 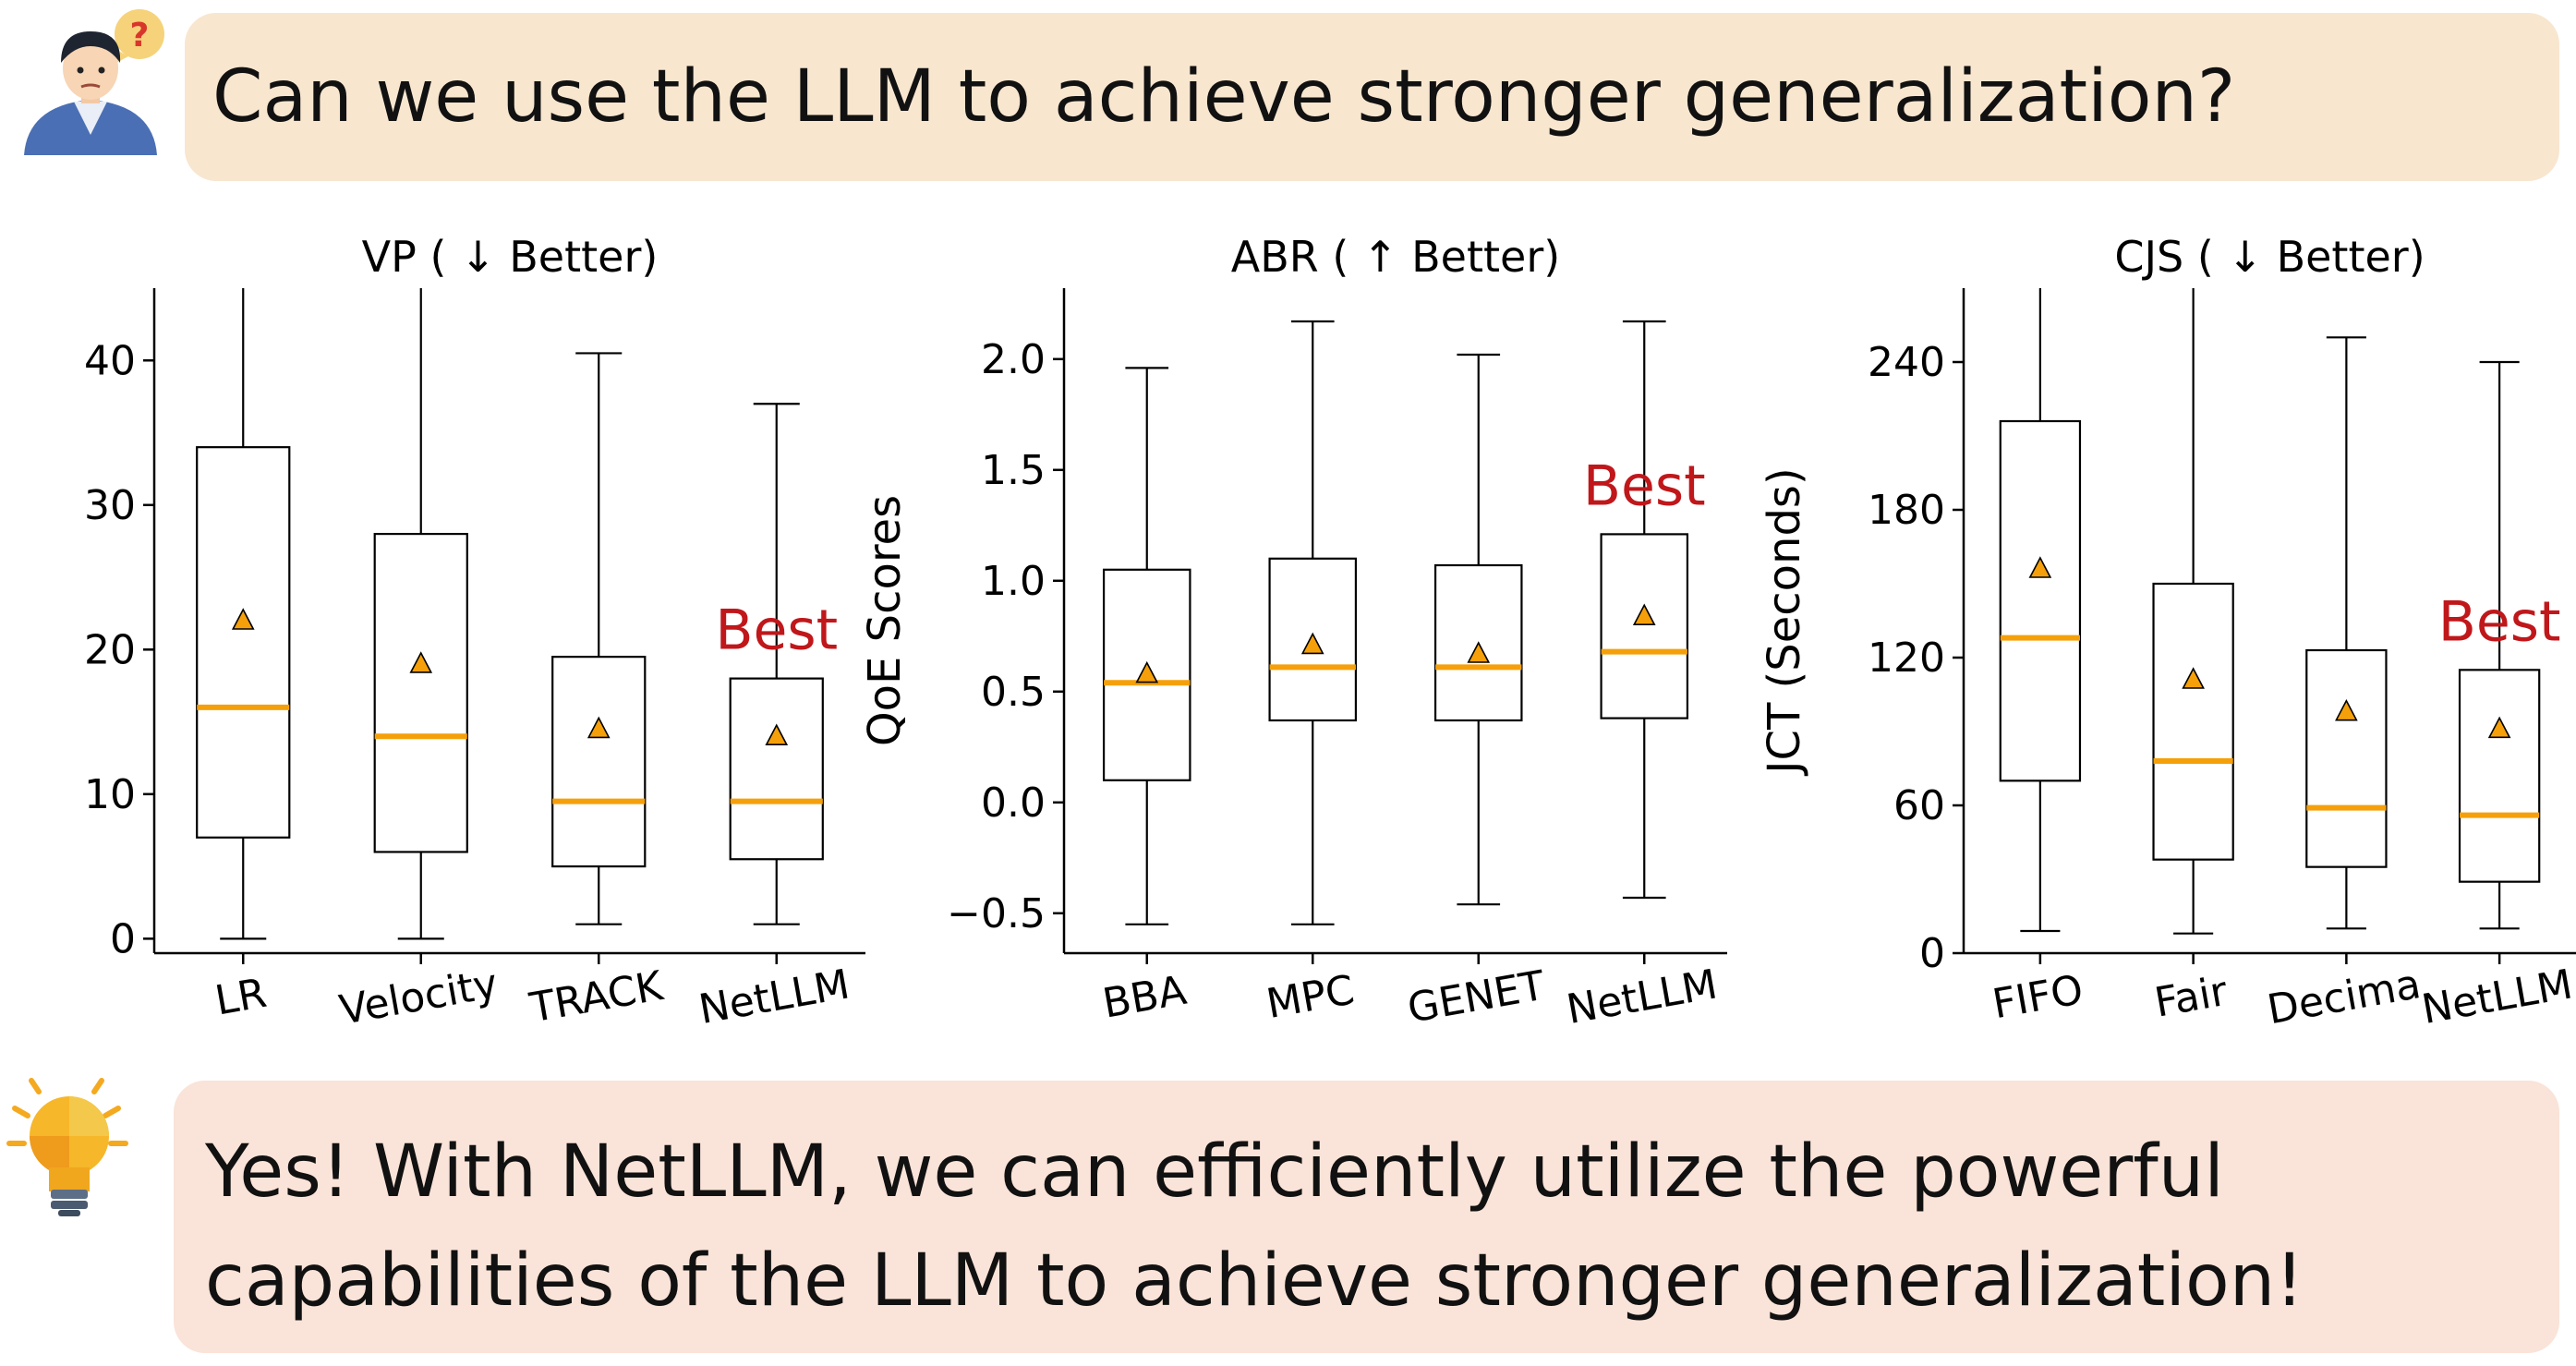 What do you see at coordinates (2191, 997) in the screenshot?
I see `x-tick-label: Fair` at bounding box center [2191, 997].